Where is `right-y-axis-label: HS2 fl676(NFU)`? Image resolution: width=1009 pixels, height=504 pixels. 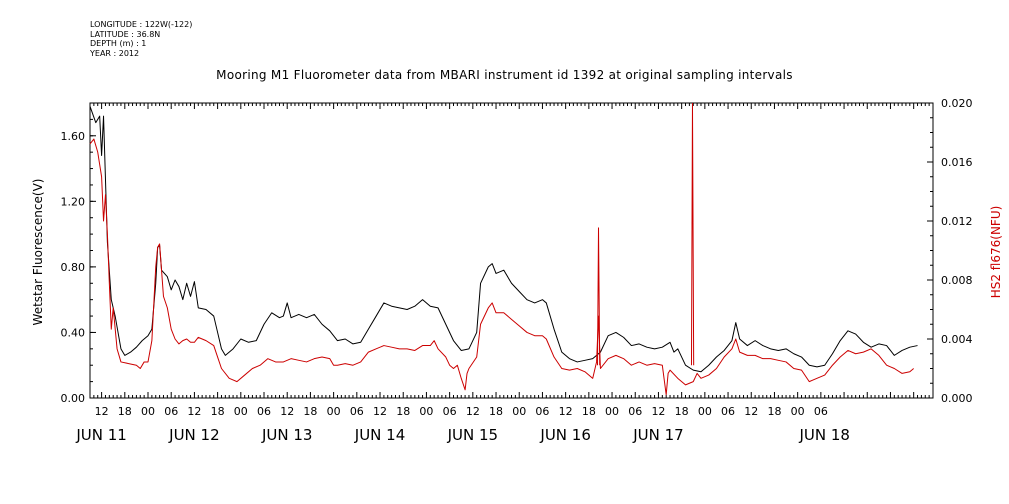
right-y-axis-label: HS2 fl676(NFU) is located at coordinates (996, 252).